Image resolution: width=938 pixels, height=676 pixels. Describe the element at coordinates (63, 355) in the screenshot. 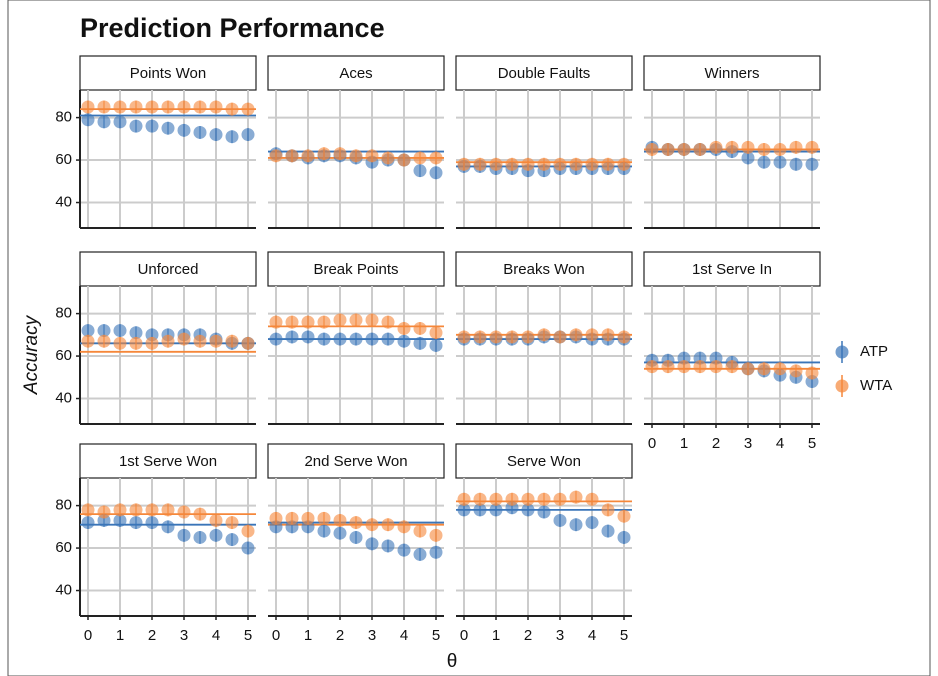

I see `y-tick-label: 60` at that location.